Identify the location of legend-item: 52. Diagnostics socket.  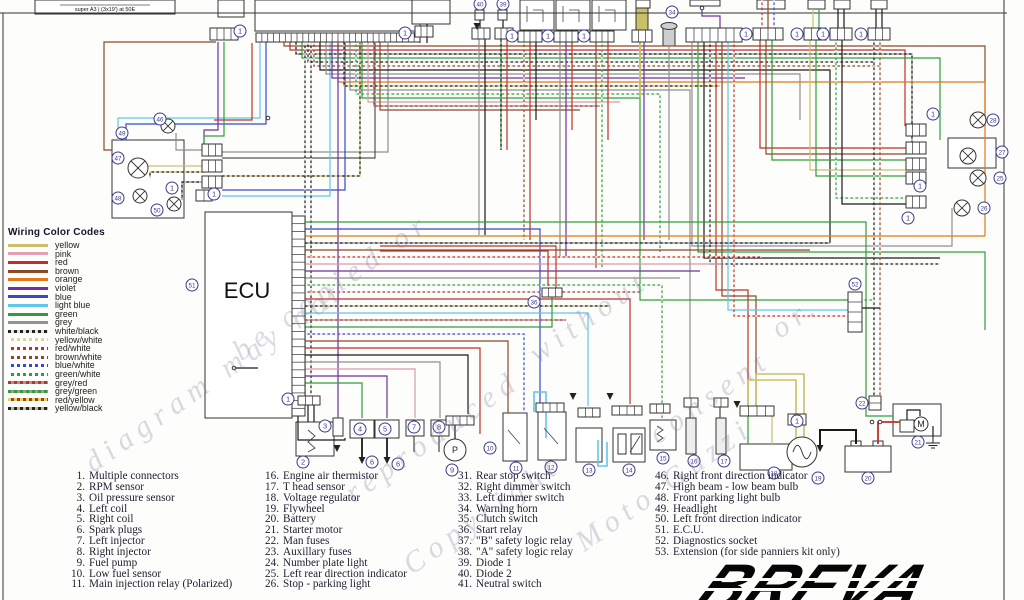
(744, 541).